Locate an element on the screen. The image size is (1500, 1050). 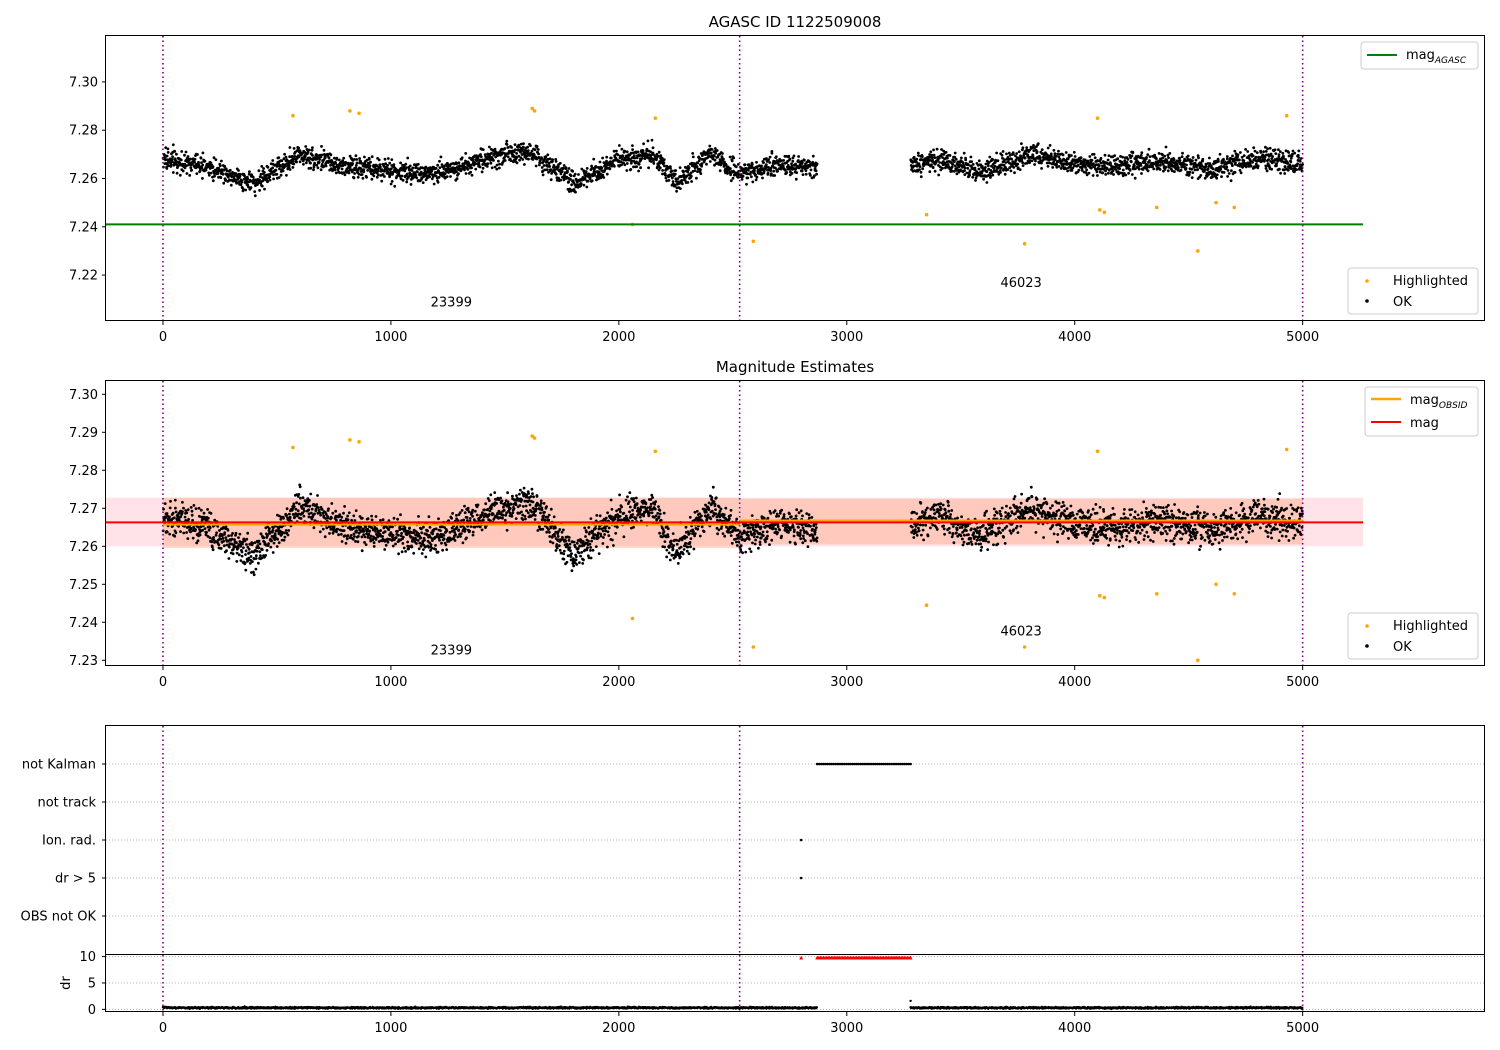
x-tick-label: 3000 is located at coordinates (846, 337).